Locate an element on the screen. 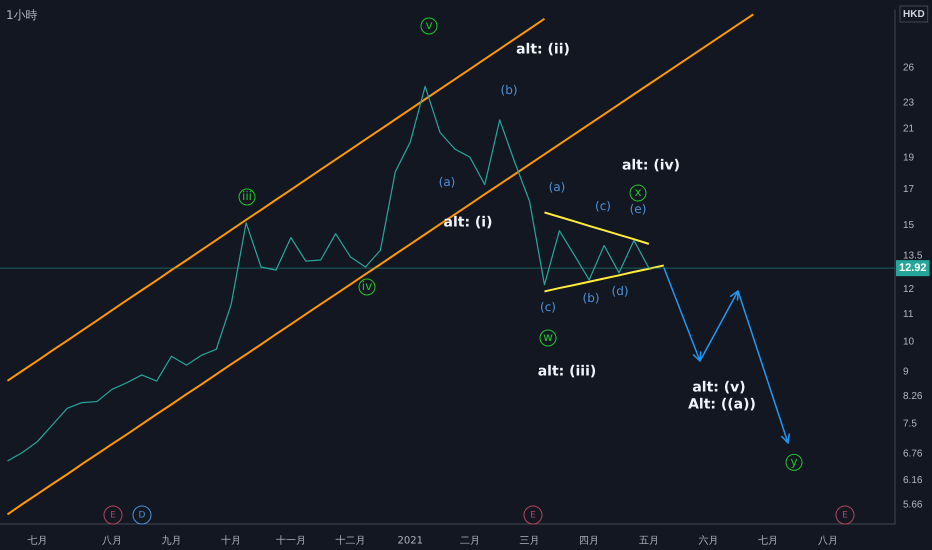 This screenshot has width=932, height=550. annotation: alt: (iv) is located at coordinates (651, 166).